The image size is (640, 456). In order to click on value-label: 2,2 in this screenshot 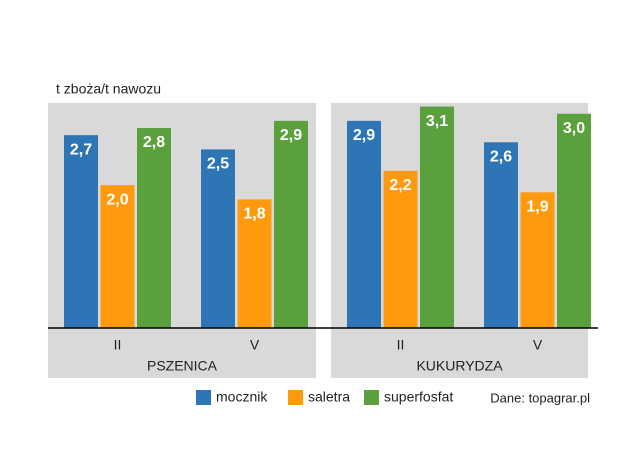, I will do `click(400, 185)`.